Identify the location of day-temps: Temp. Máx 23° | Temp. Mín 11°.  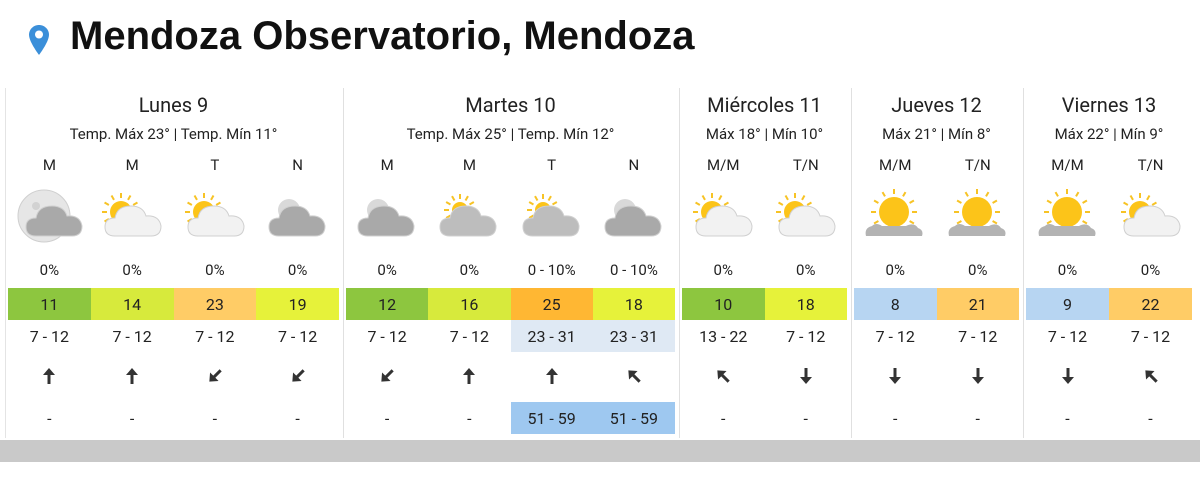
(173, 134).